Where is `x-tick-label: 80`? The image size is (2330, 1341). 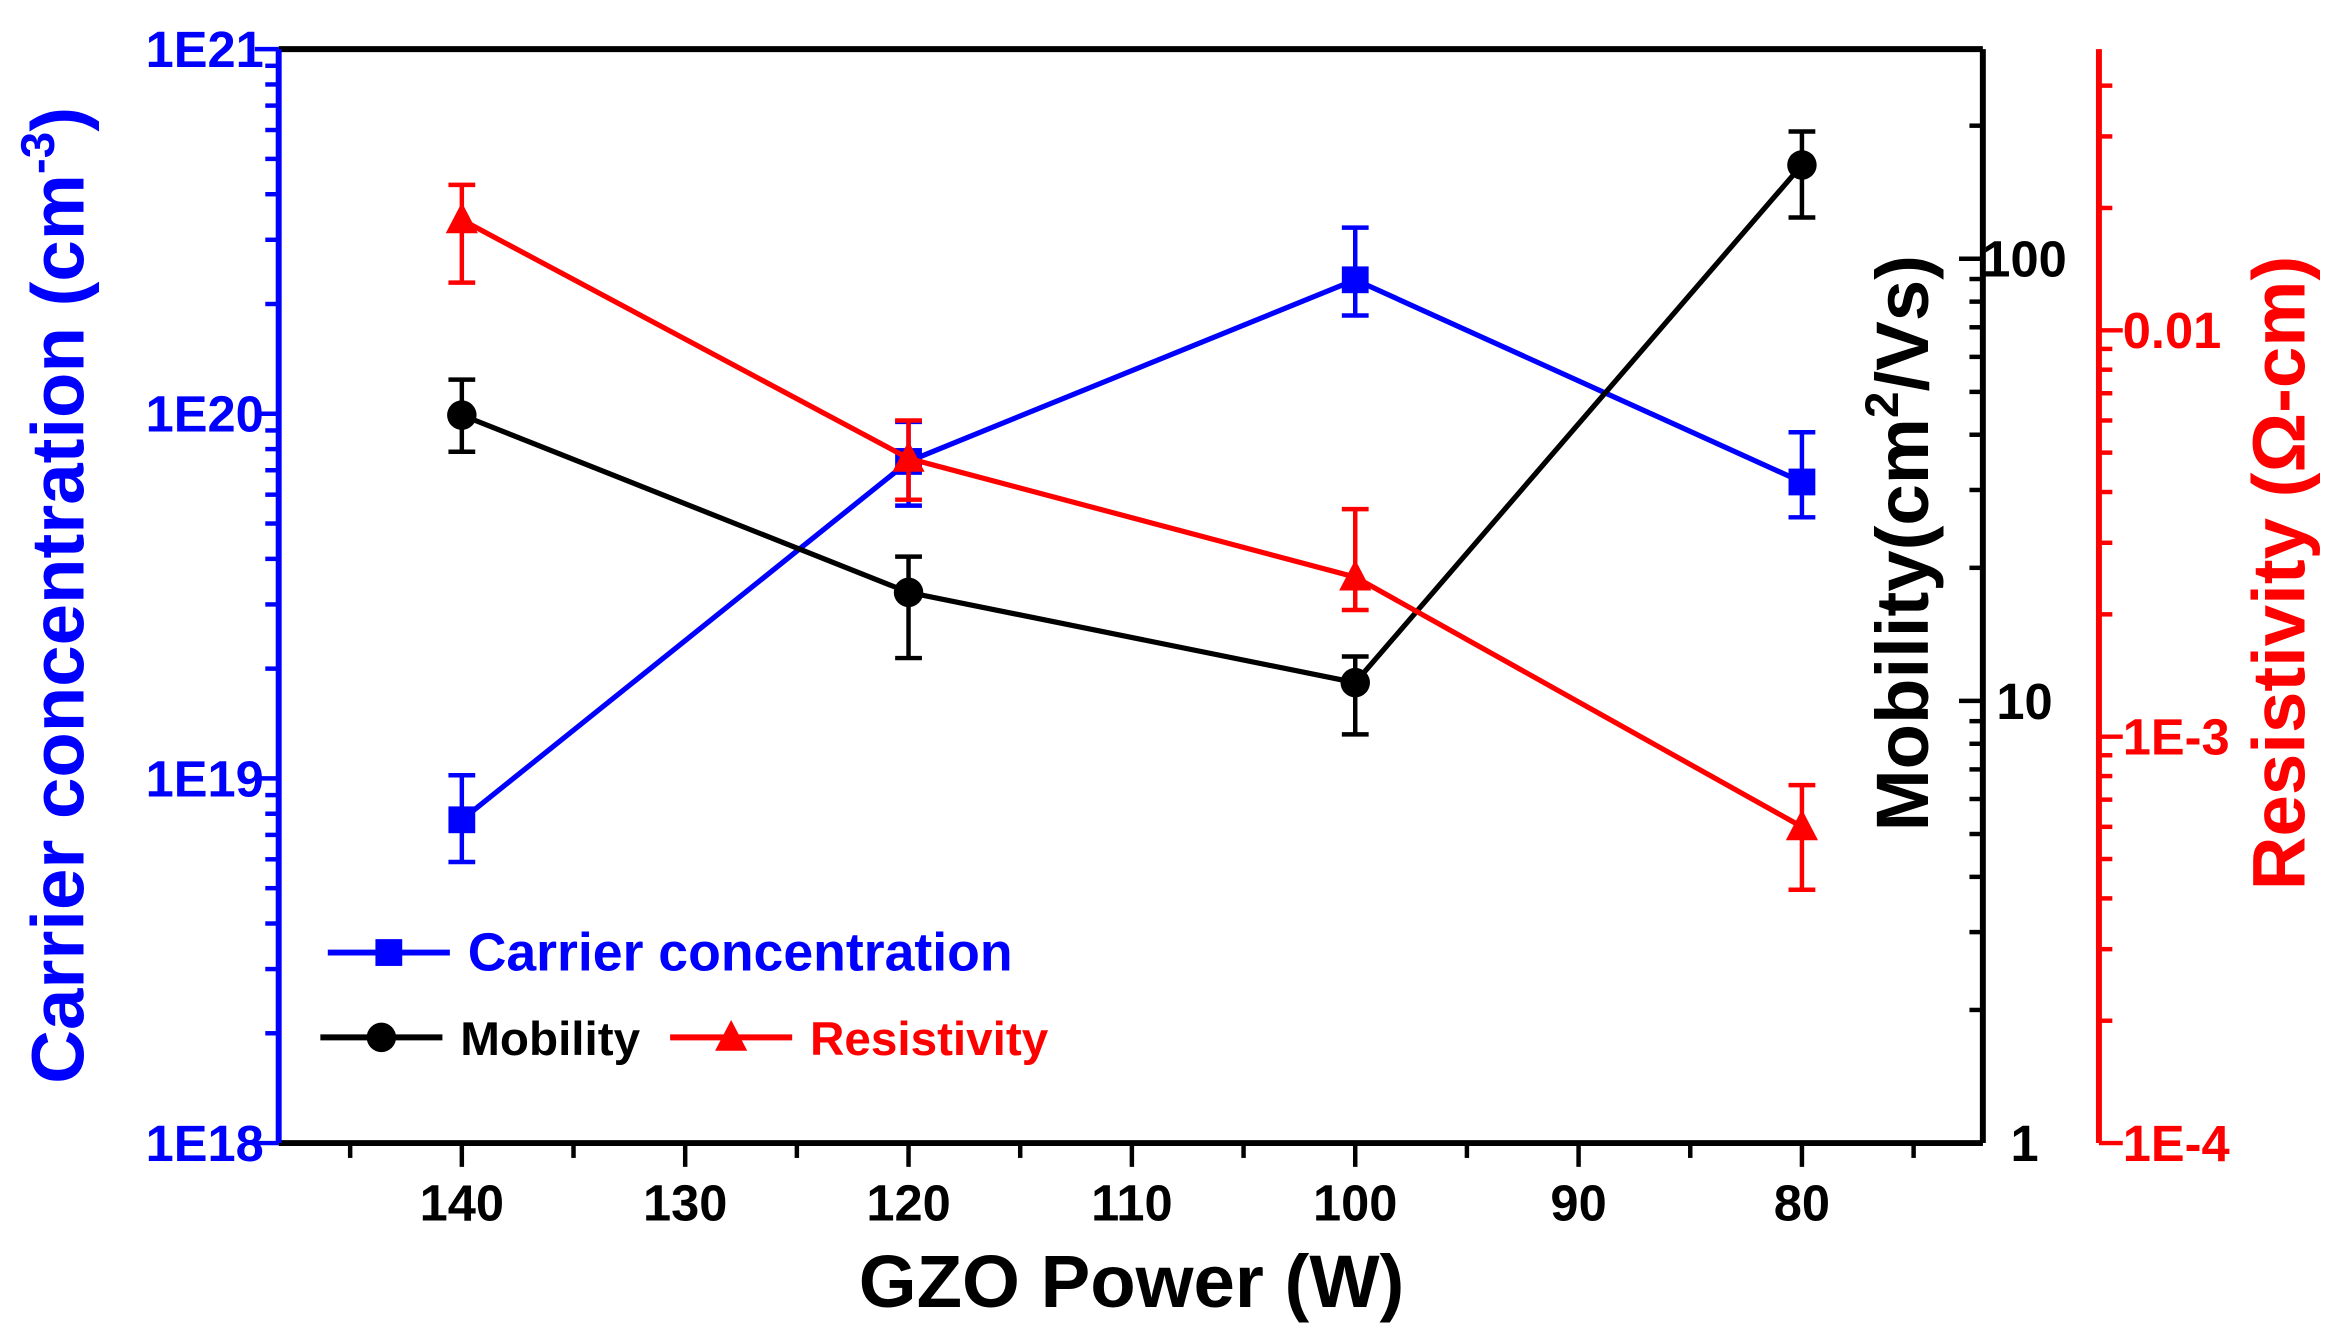
x-tick-label: 80 is located at coordinates (1802, 1202).